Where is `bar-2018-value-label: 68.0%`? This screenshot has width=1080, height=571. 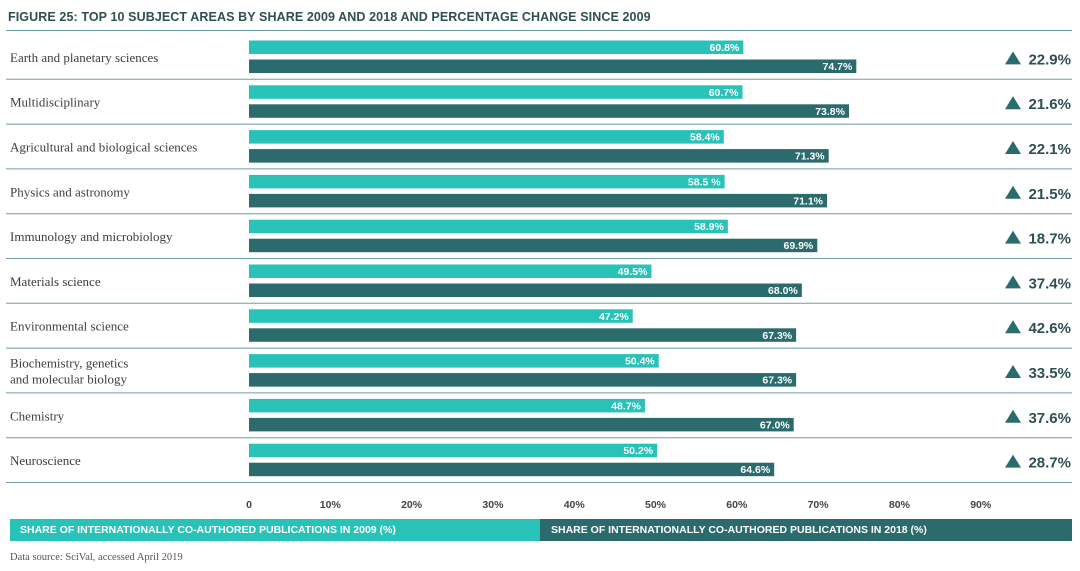
bar-2018-value-label: 68.0% is located at coordinates (783, 291).